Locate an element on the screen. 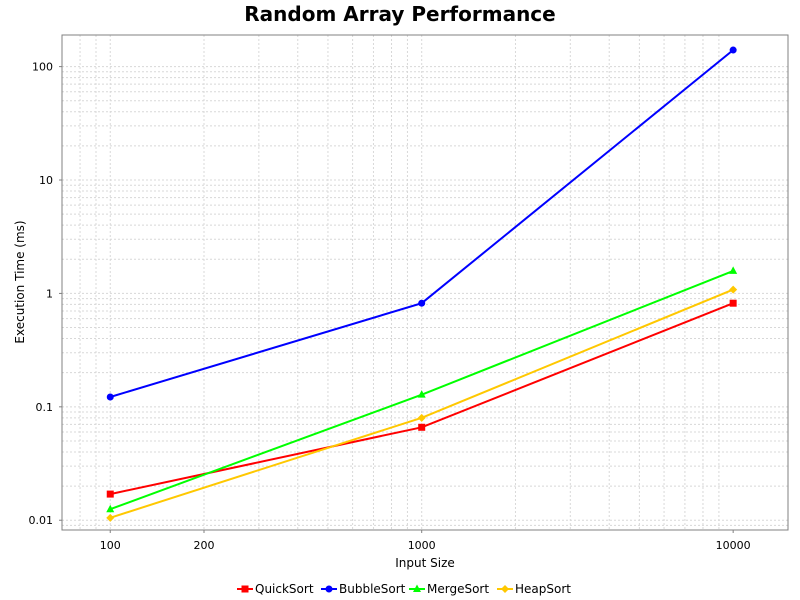  y-axis-label: Execution Time (ms) is located at coordinates (20, 281).